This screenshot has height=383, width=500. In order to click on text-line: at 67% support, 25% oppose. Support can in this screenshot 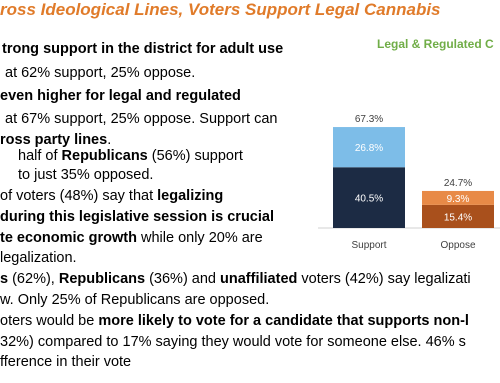, I will do `click(141, 119)`.